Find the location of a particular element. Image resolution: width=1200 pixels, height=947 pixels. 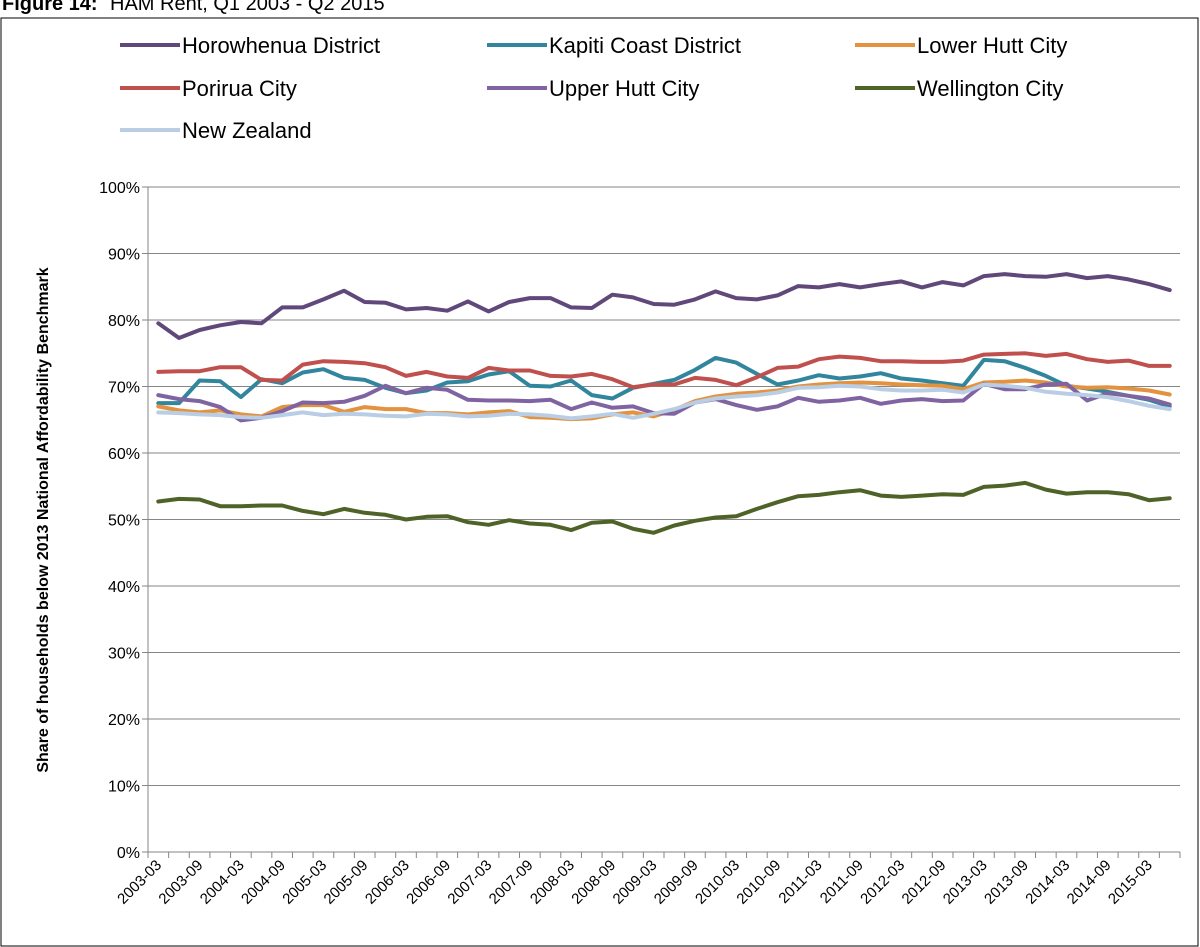

y-tick-label: 20% is located at coordinates (124, 720).